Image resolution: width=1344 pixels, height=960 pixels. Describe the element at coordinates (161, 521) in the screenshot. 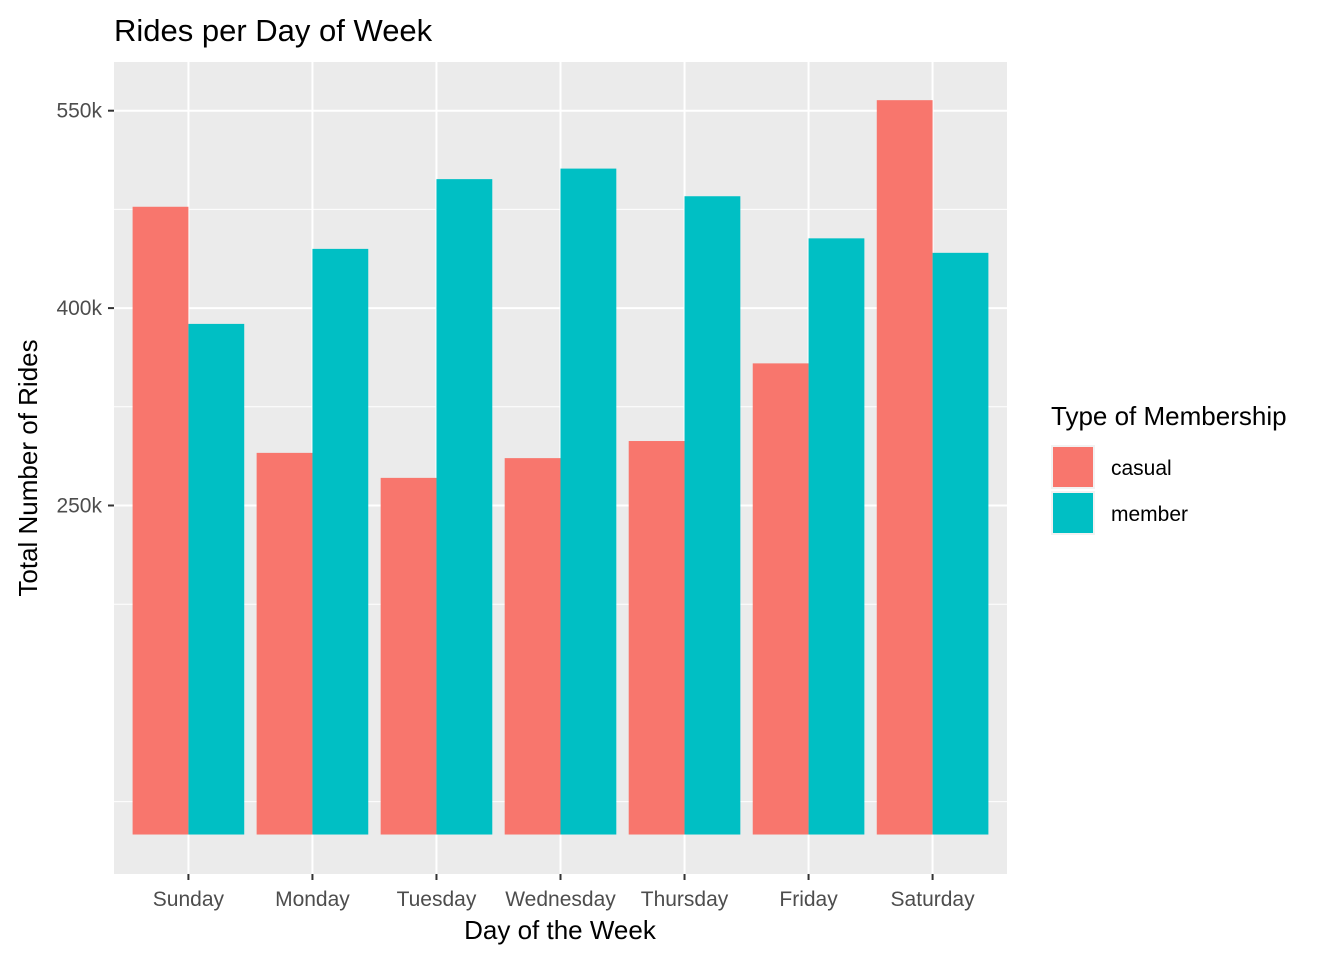

I see `bar-casual-sunday` at that location.